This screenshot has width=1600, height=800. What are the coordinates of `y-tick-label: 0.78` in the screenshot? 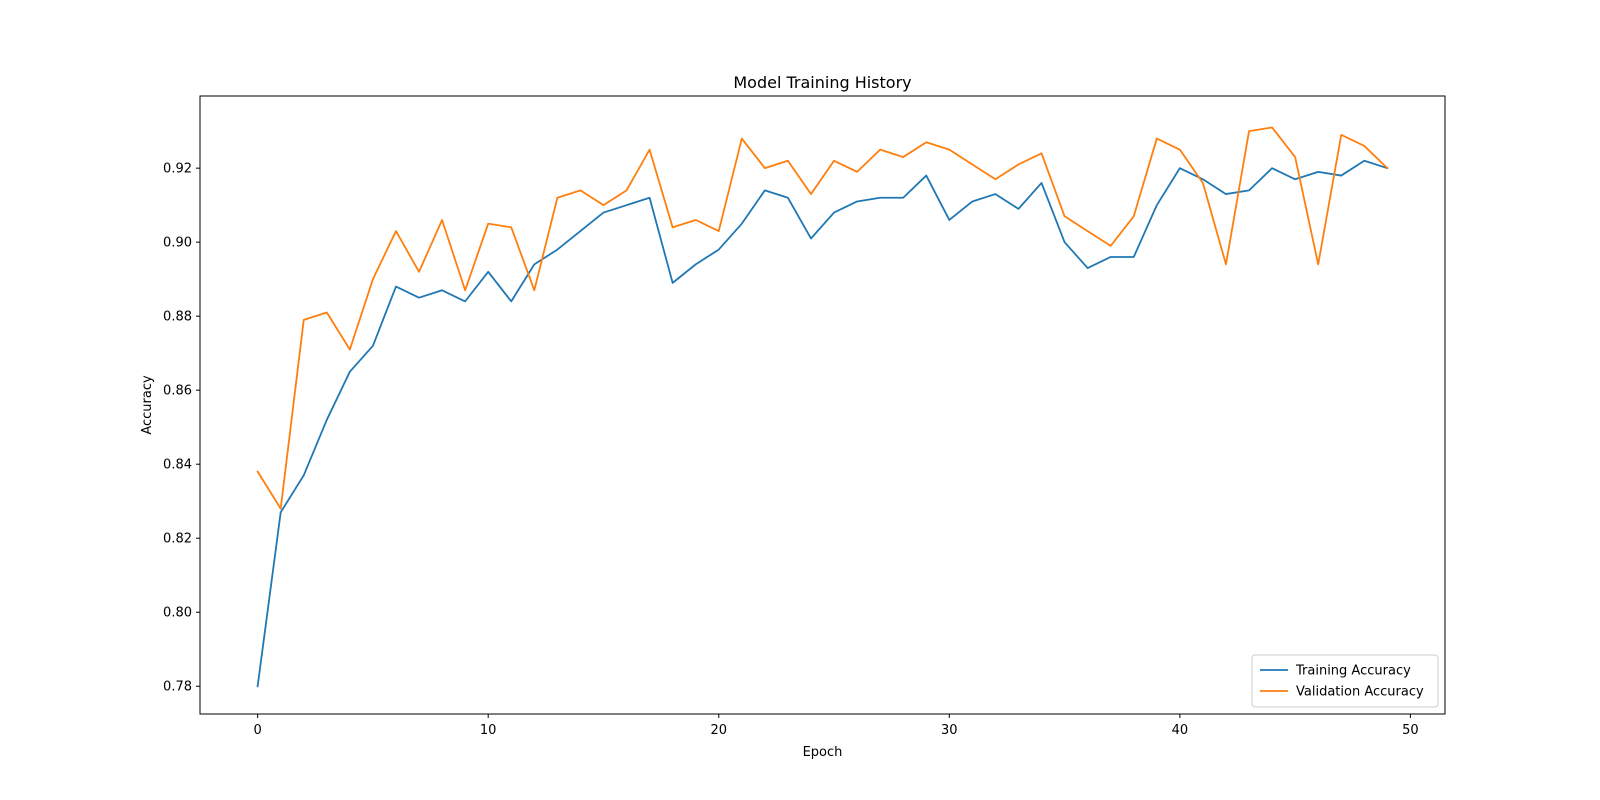 It's located at (177, 687).